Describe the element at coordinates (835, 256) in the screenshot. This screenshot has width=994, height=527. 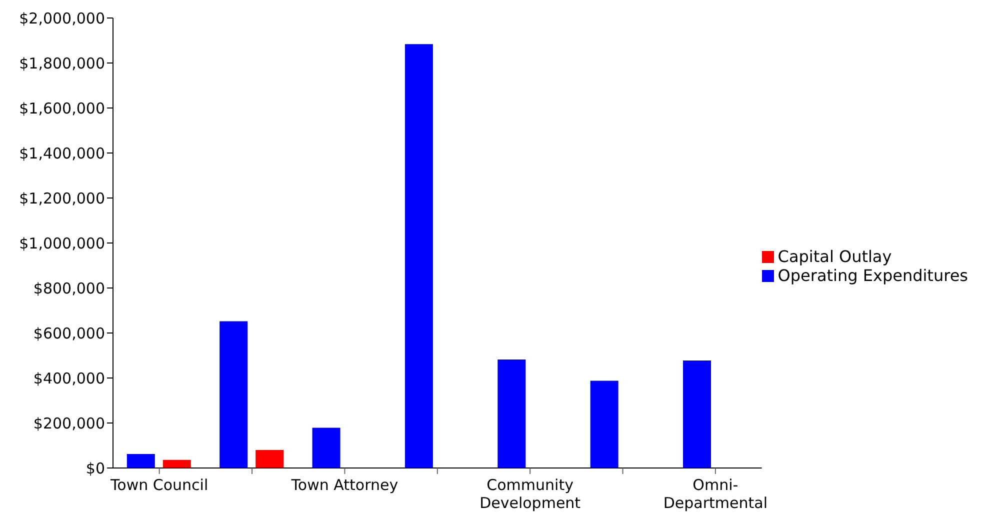
I see `legend-label: Capital Outlay` at that location.